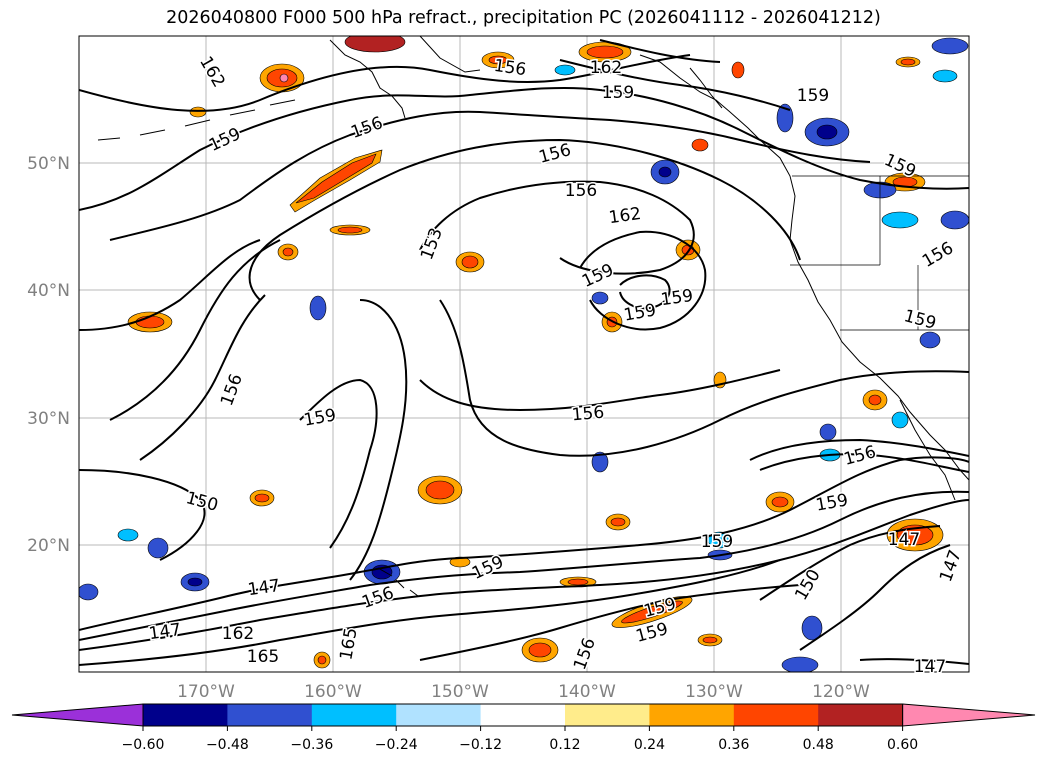  I want to click on lon-label: 160°W, so click(333, 692).